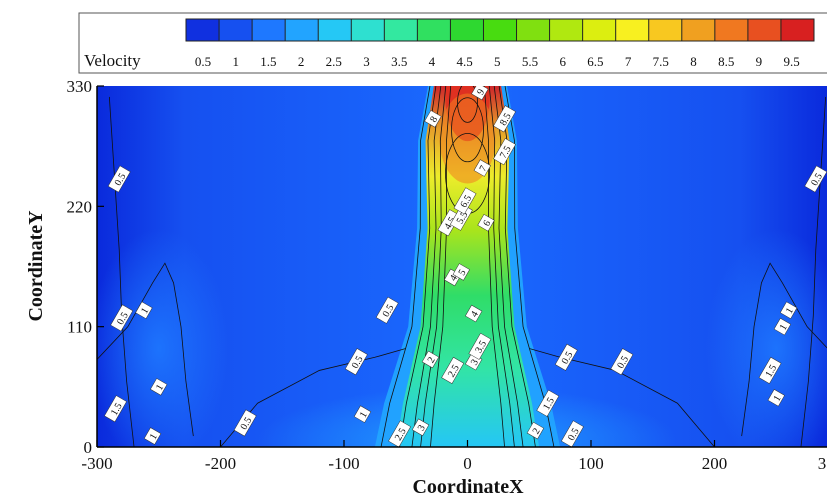 This screenshot has width=827, height=503. What do you see at coordinates (79, 327) in the screenshot?
I see `y-tick-label: 110` at bounding box center [79, 327].